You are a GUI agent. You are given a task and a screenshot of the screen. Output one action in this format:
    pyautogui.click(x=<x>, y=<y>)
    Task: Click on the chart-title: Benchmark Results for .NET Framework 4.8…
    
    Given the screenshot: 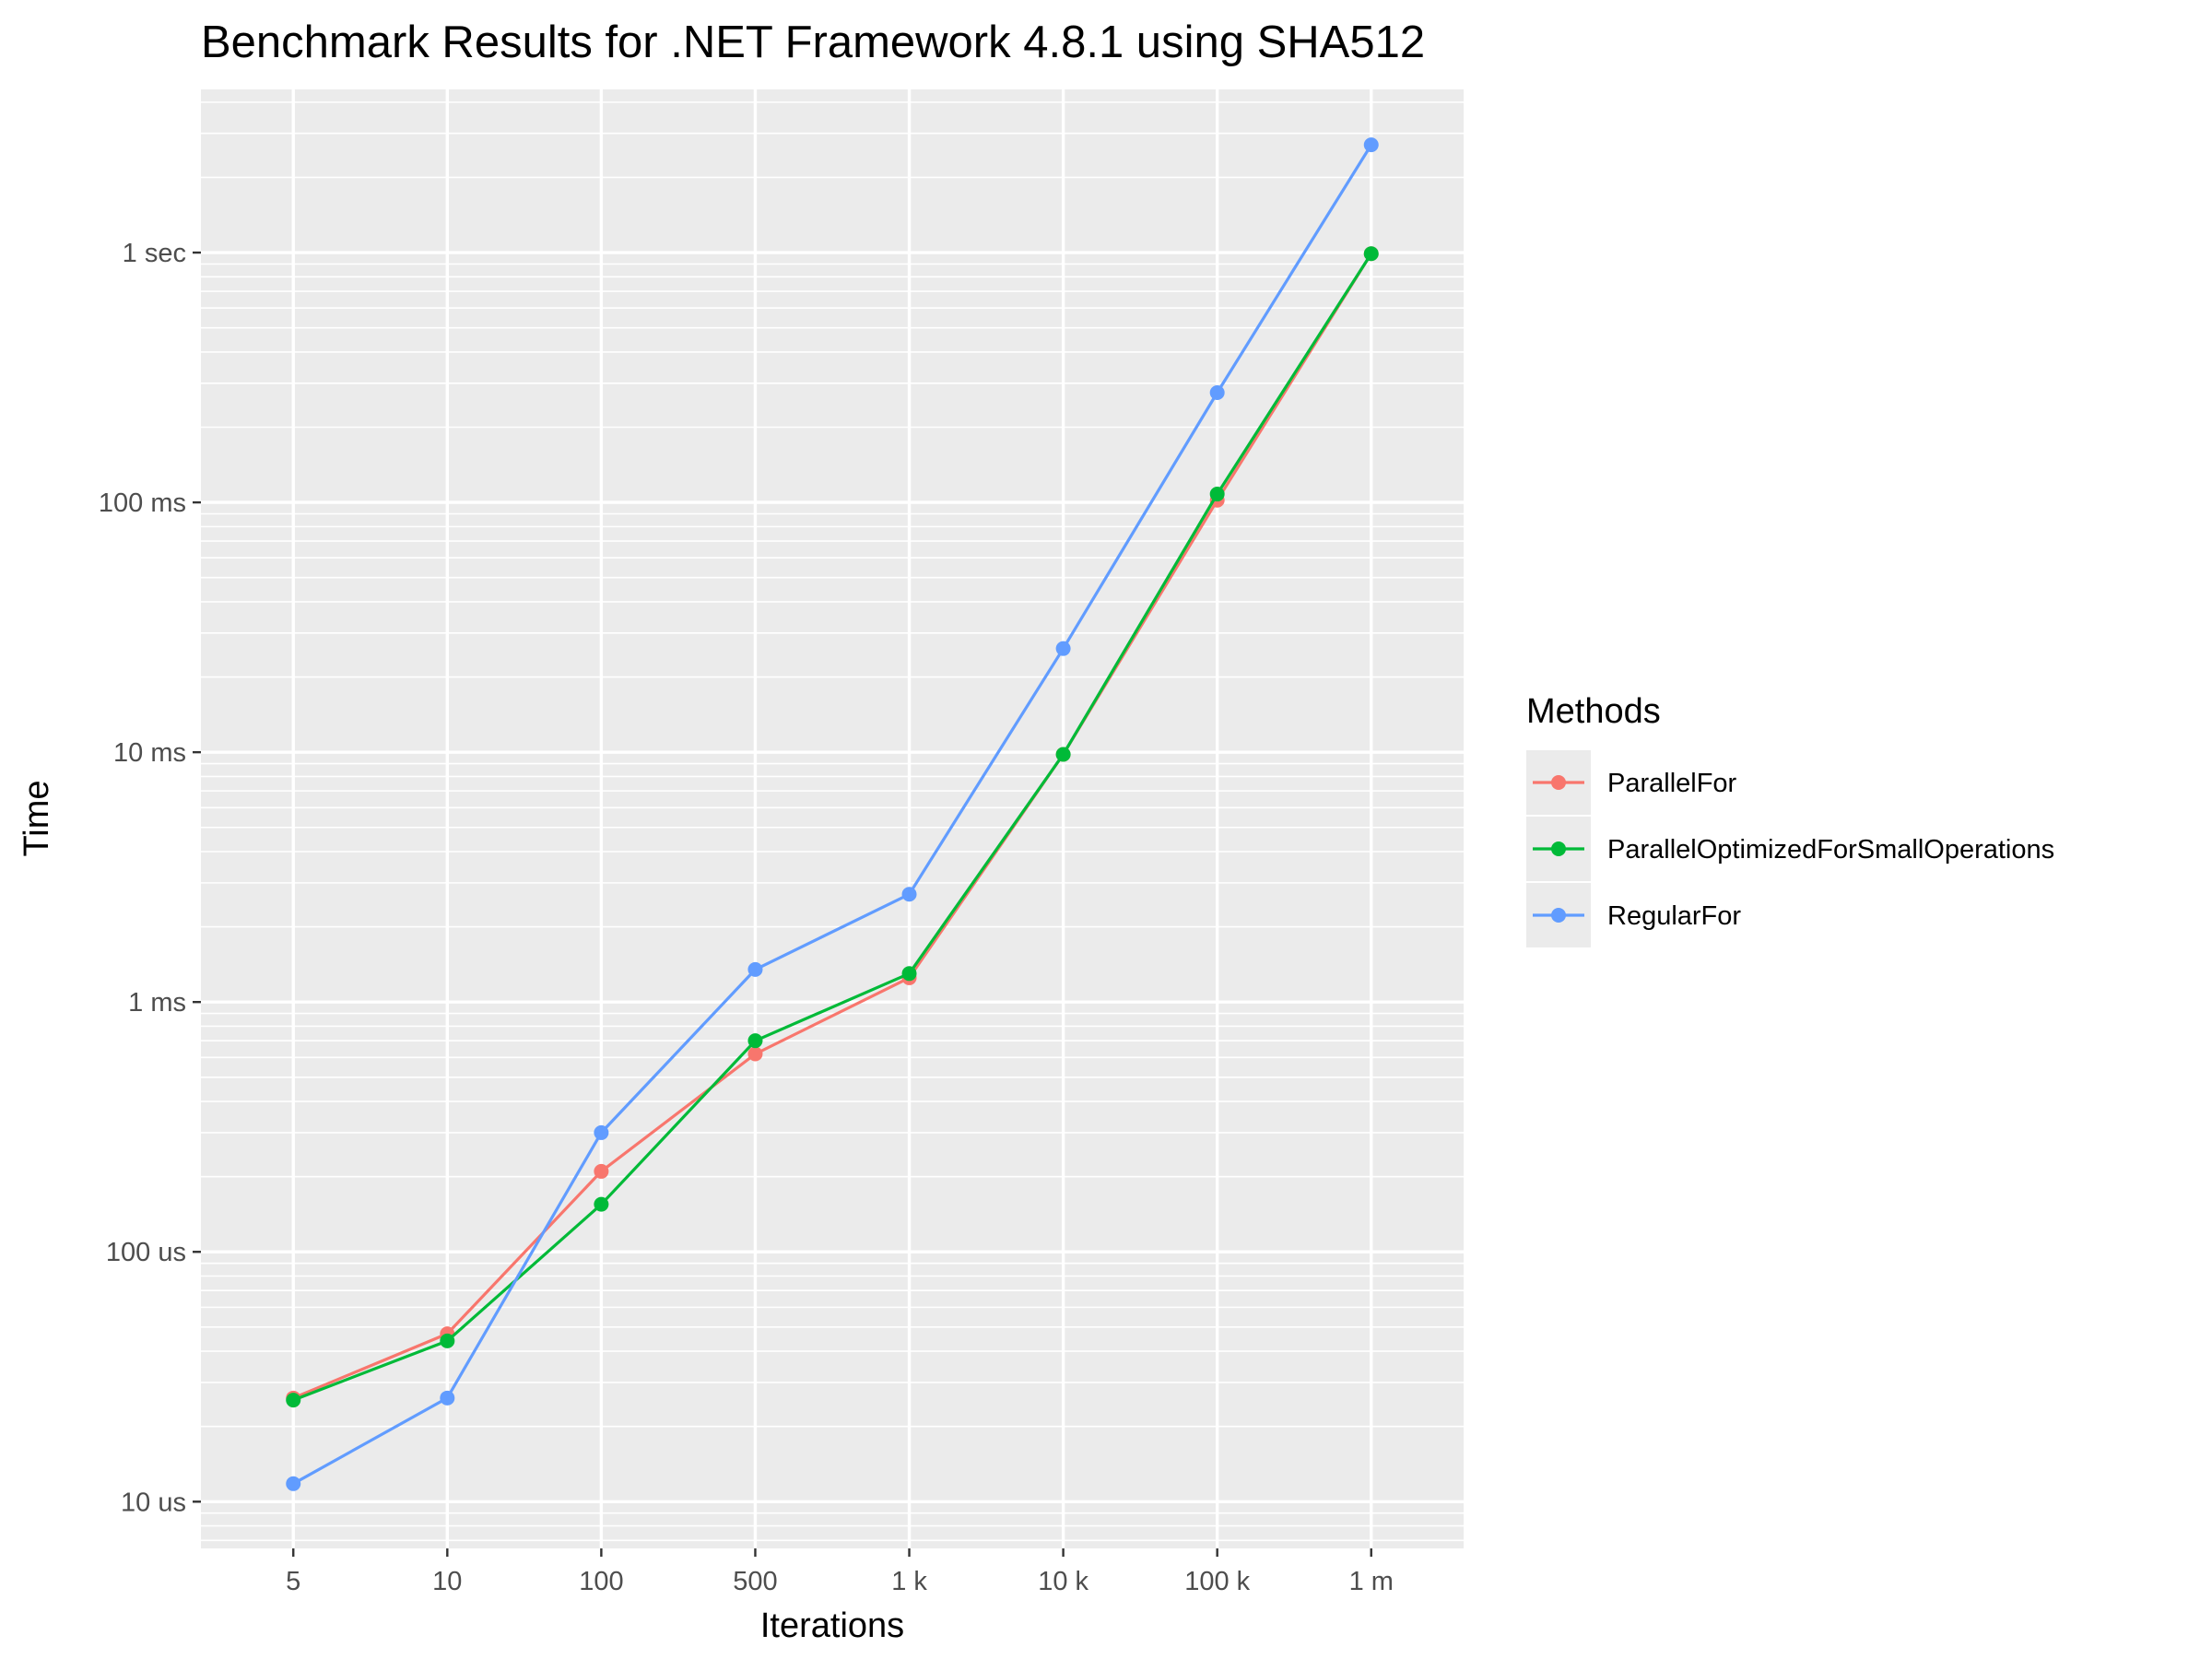 What is the action you would take?
    pyautogui.click(x=813, y=42)
    